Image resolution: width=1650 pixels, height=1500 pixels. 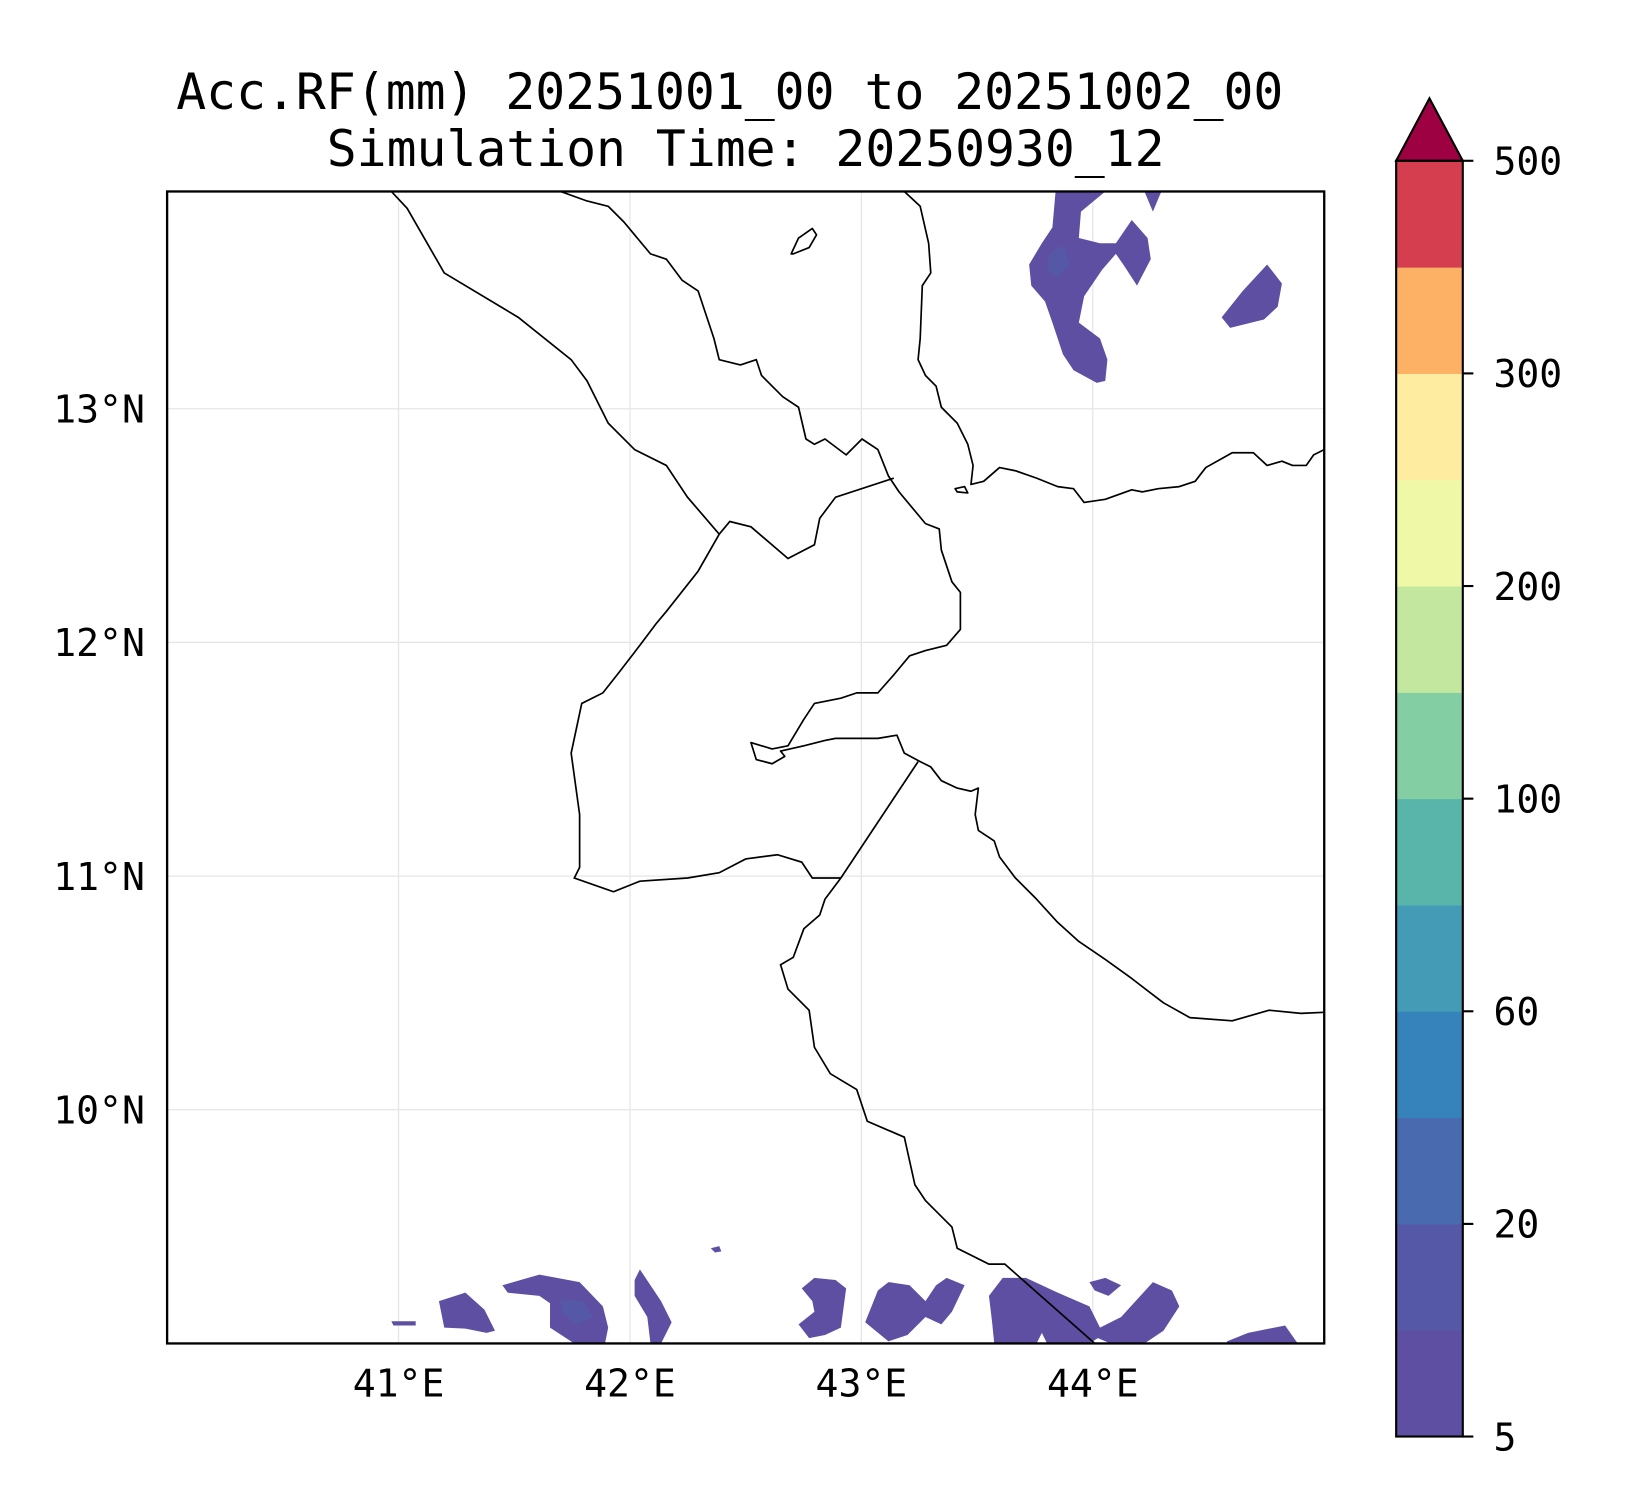 I want to click on colorbar: 5 20 60 100 200 300 500, so click(x=1478, y=777).